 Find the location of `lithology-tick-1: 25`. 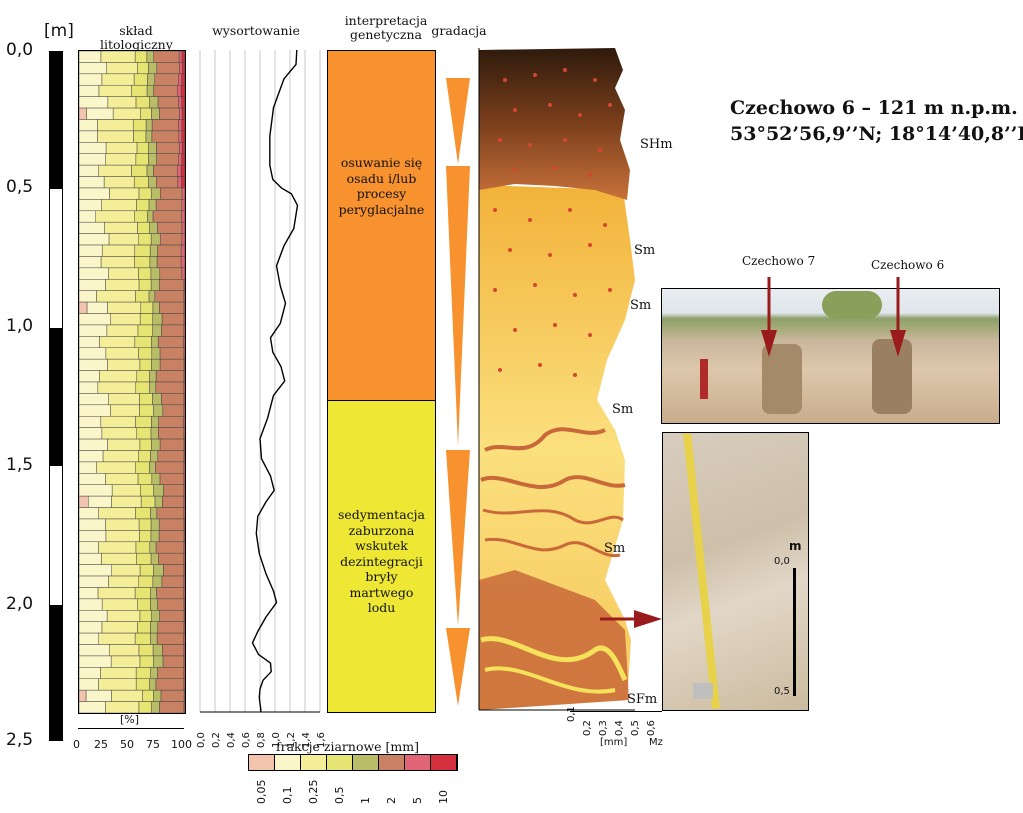

lithology-tick-1: 25 is located at coordinates (101, 744).